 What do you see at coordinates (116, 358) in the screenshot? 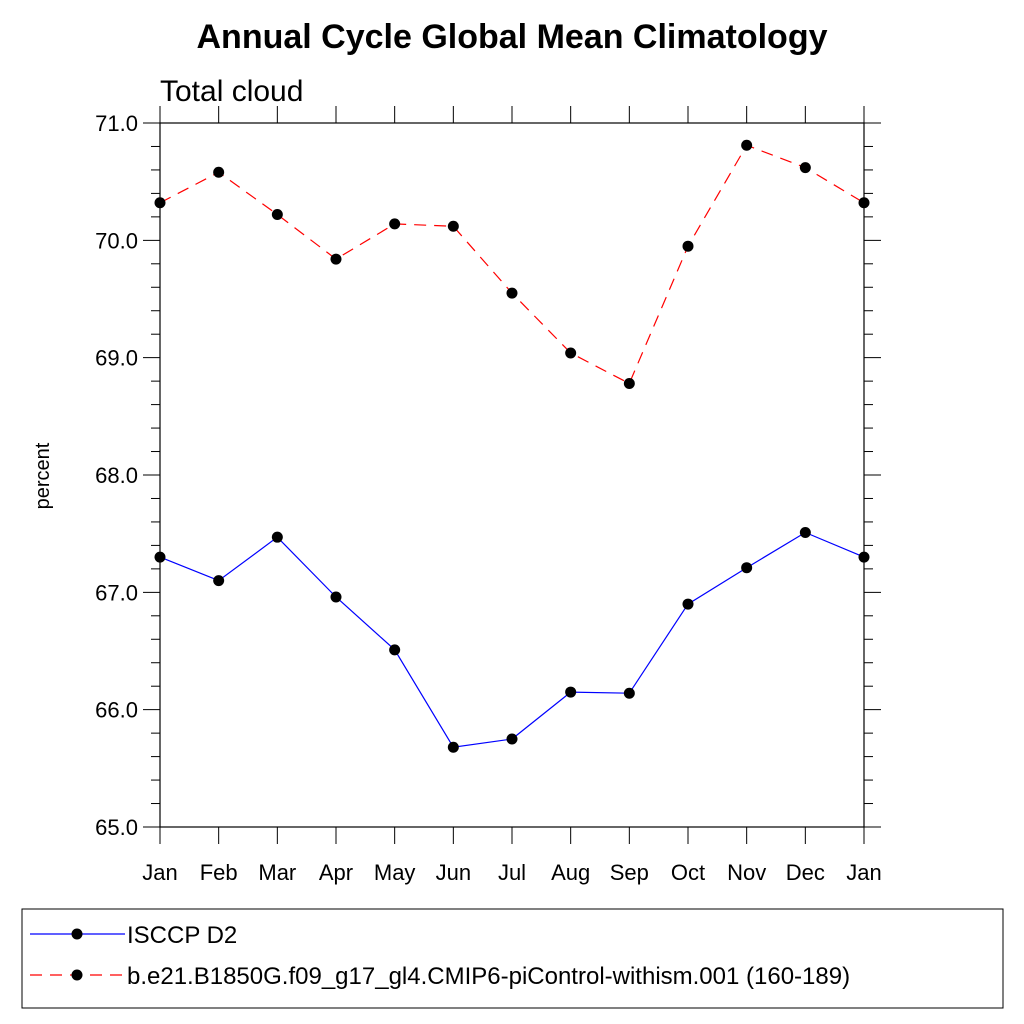
I see `y-tick-label: 69.0` at bounding box center [116, 358].